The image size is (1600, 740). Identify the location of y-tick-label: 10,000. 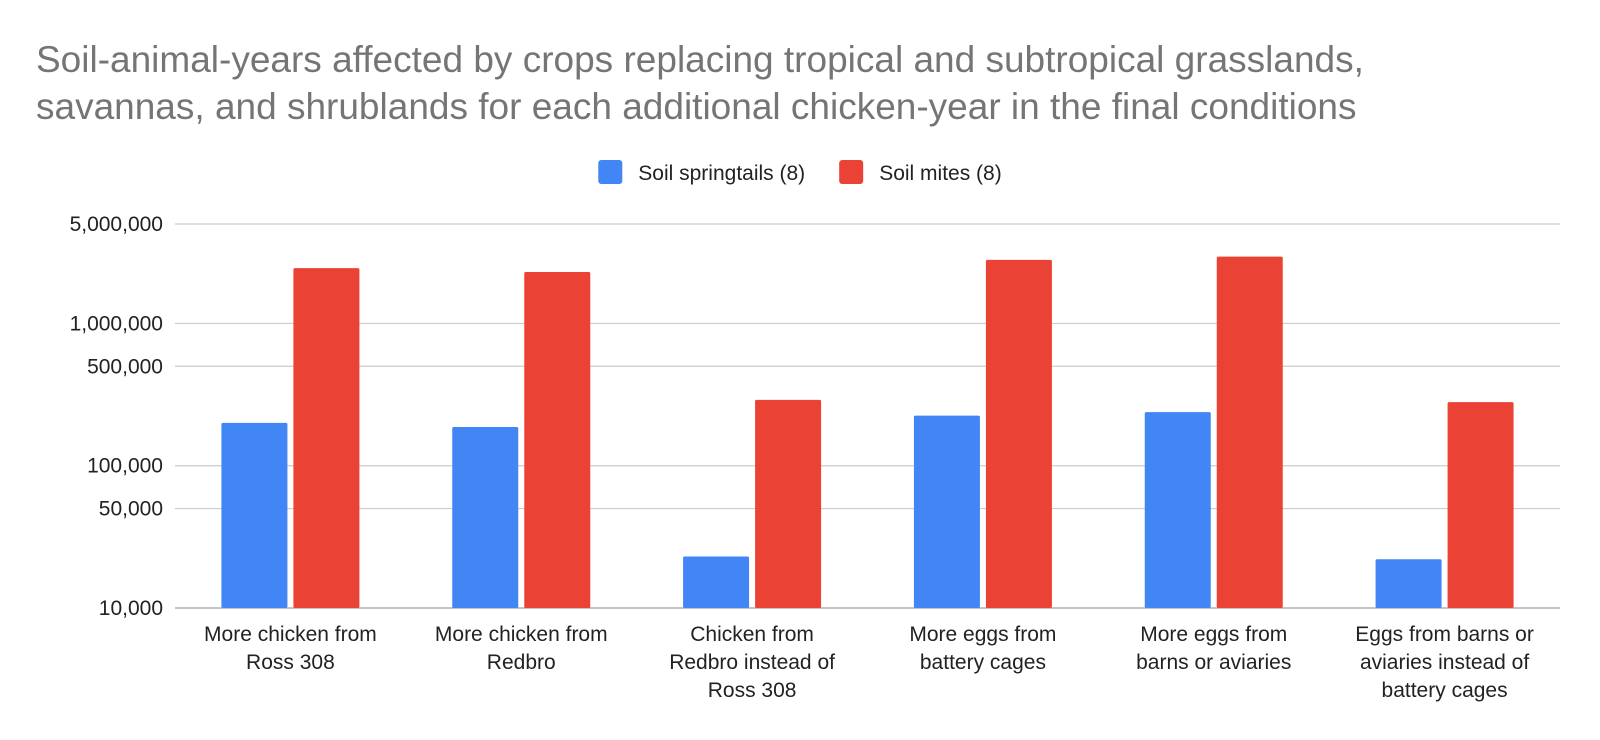
(131, 608).